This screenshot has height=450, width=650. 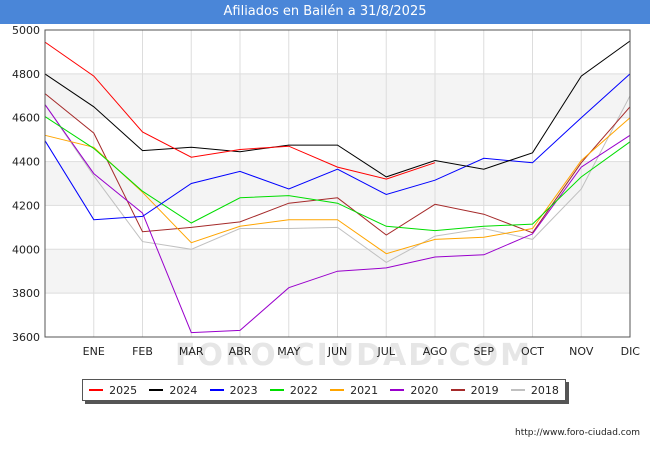 I want to click on legend-item-2021: 2021, so click(x=354, y=390).